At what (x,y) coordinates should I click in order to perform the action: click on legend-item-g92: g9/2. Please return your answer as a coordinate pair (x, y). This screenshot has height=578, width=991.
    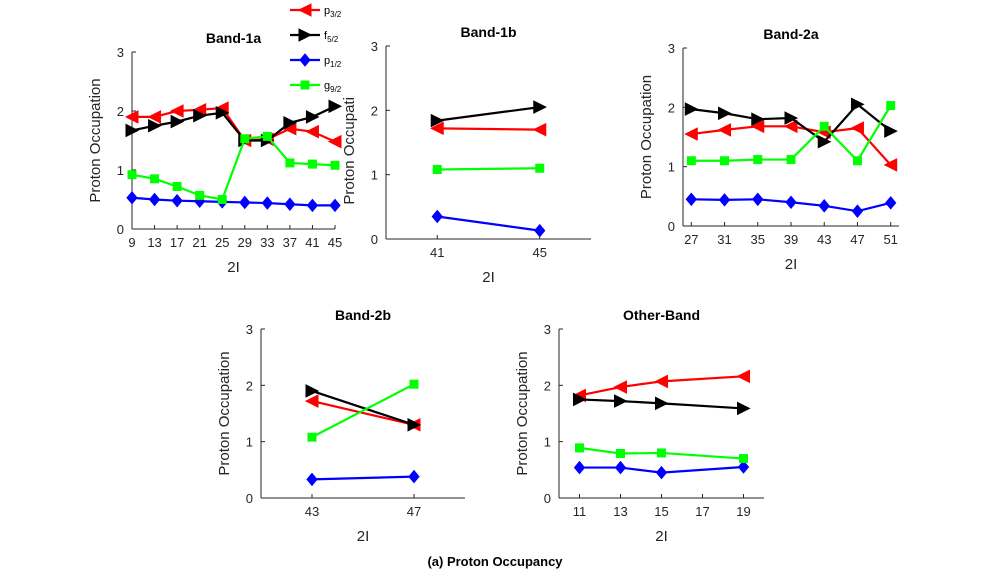
    Looking at the image, I should click on (316, 87).